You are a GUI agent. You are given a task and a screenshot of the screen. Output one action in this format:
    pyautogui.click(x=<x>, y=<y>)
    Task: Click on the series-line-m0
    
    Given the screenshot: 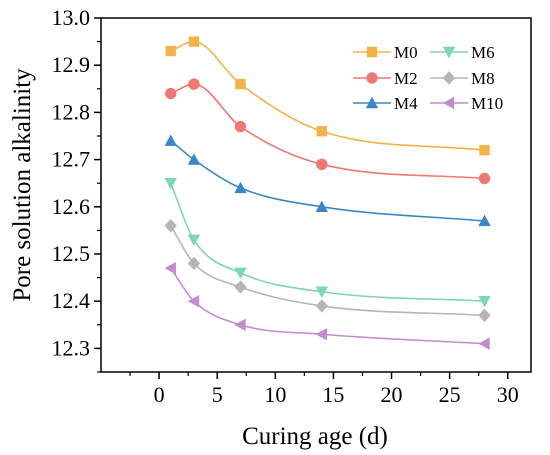 What is the action you would take?
    pyautogui.click(x=327, y=95)
    